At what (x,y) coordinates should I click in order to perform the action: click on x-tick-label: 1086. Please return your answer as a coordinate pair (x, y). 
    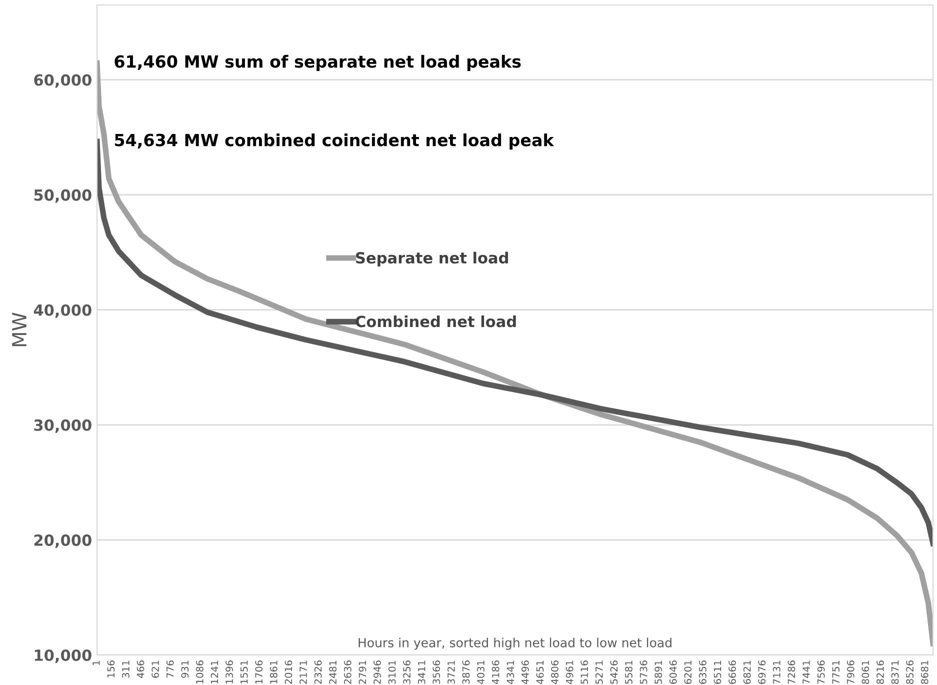
    Looking at the image, I should click on (200, 672).